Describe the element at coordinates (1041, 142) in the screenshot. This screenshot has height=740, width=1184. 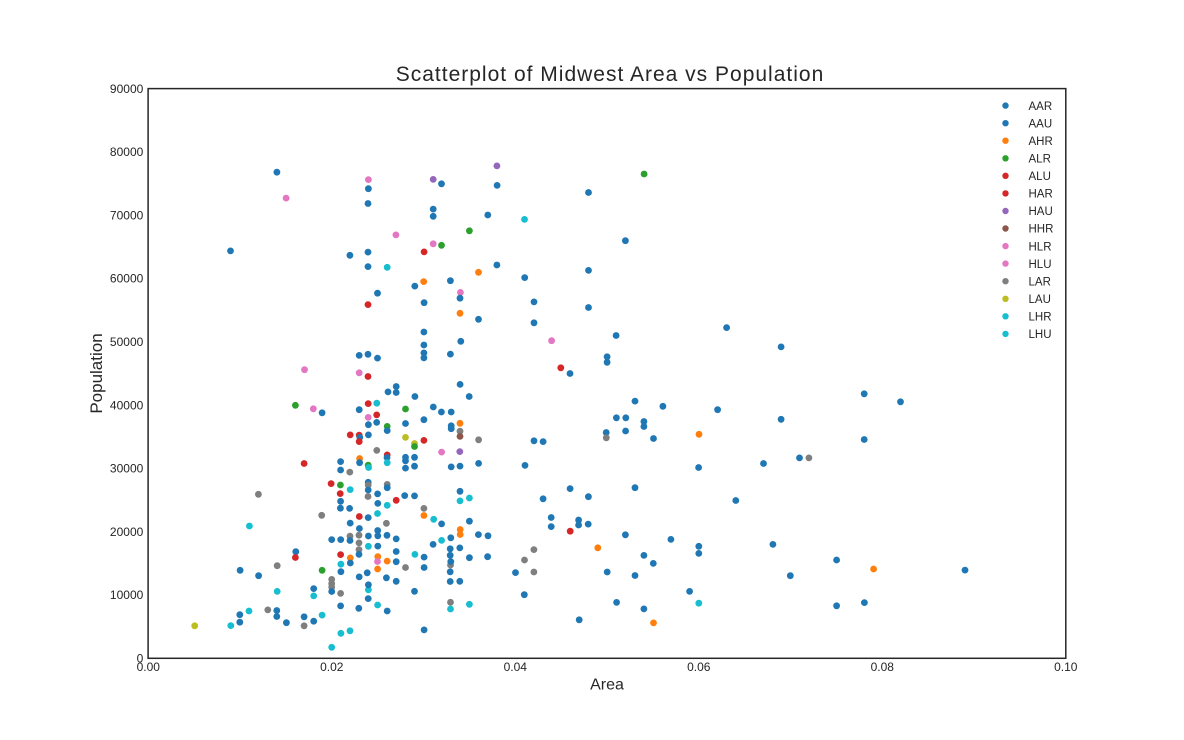
I see `svg-text: AHR` at that location.